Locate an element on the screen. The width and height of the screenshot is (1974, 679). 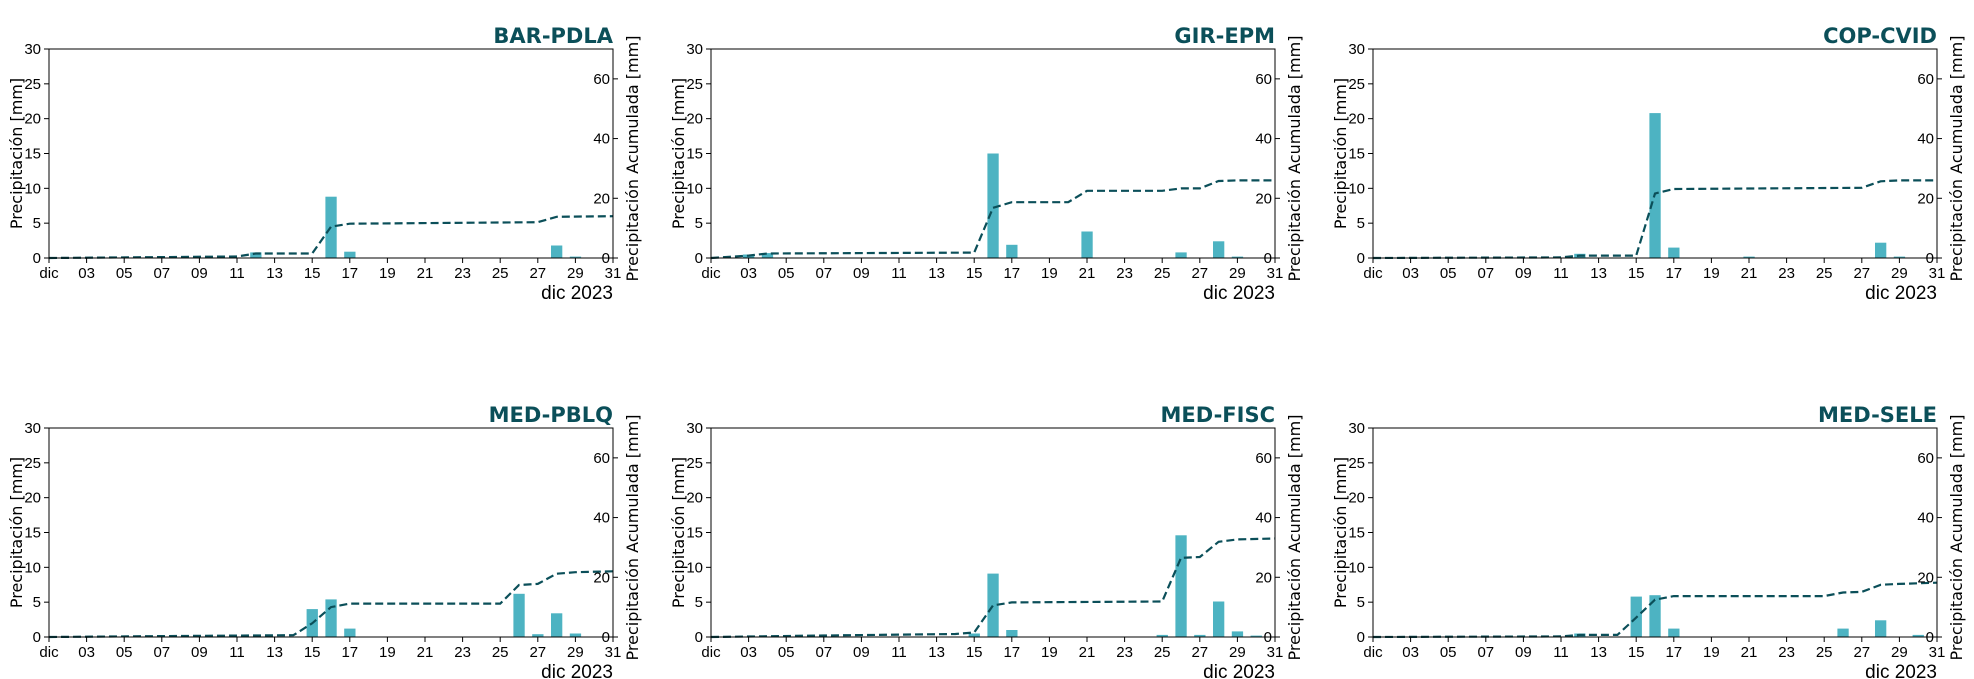
x-tick-label: 29 is located at coordinates (1899, 652).